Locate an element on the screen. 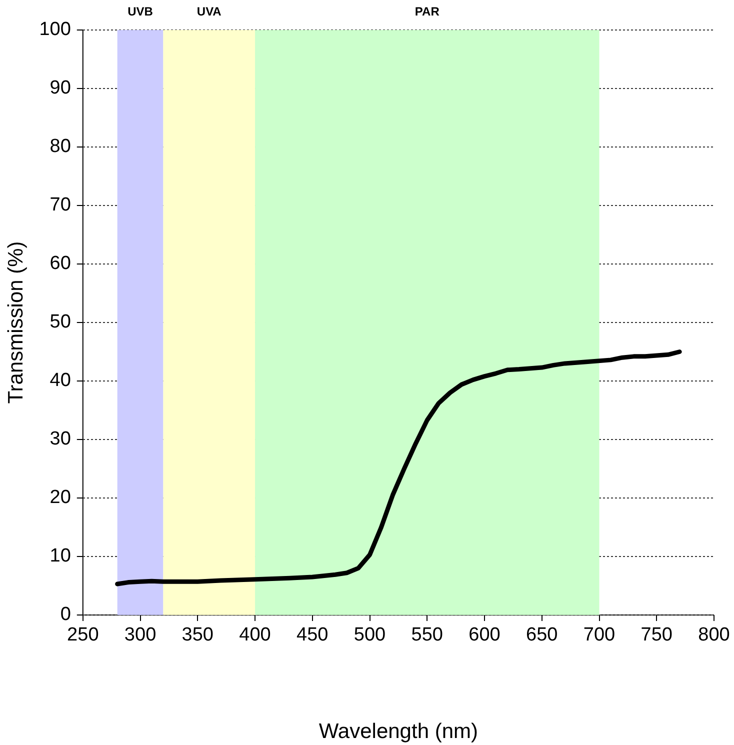 The height and width of the screenshot is (745, 734). x-tick-label: 250 is located at coordinates (83, 635).